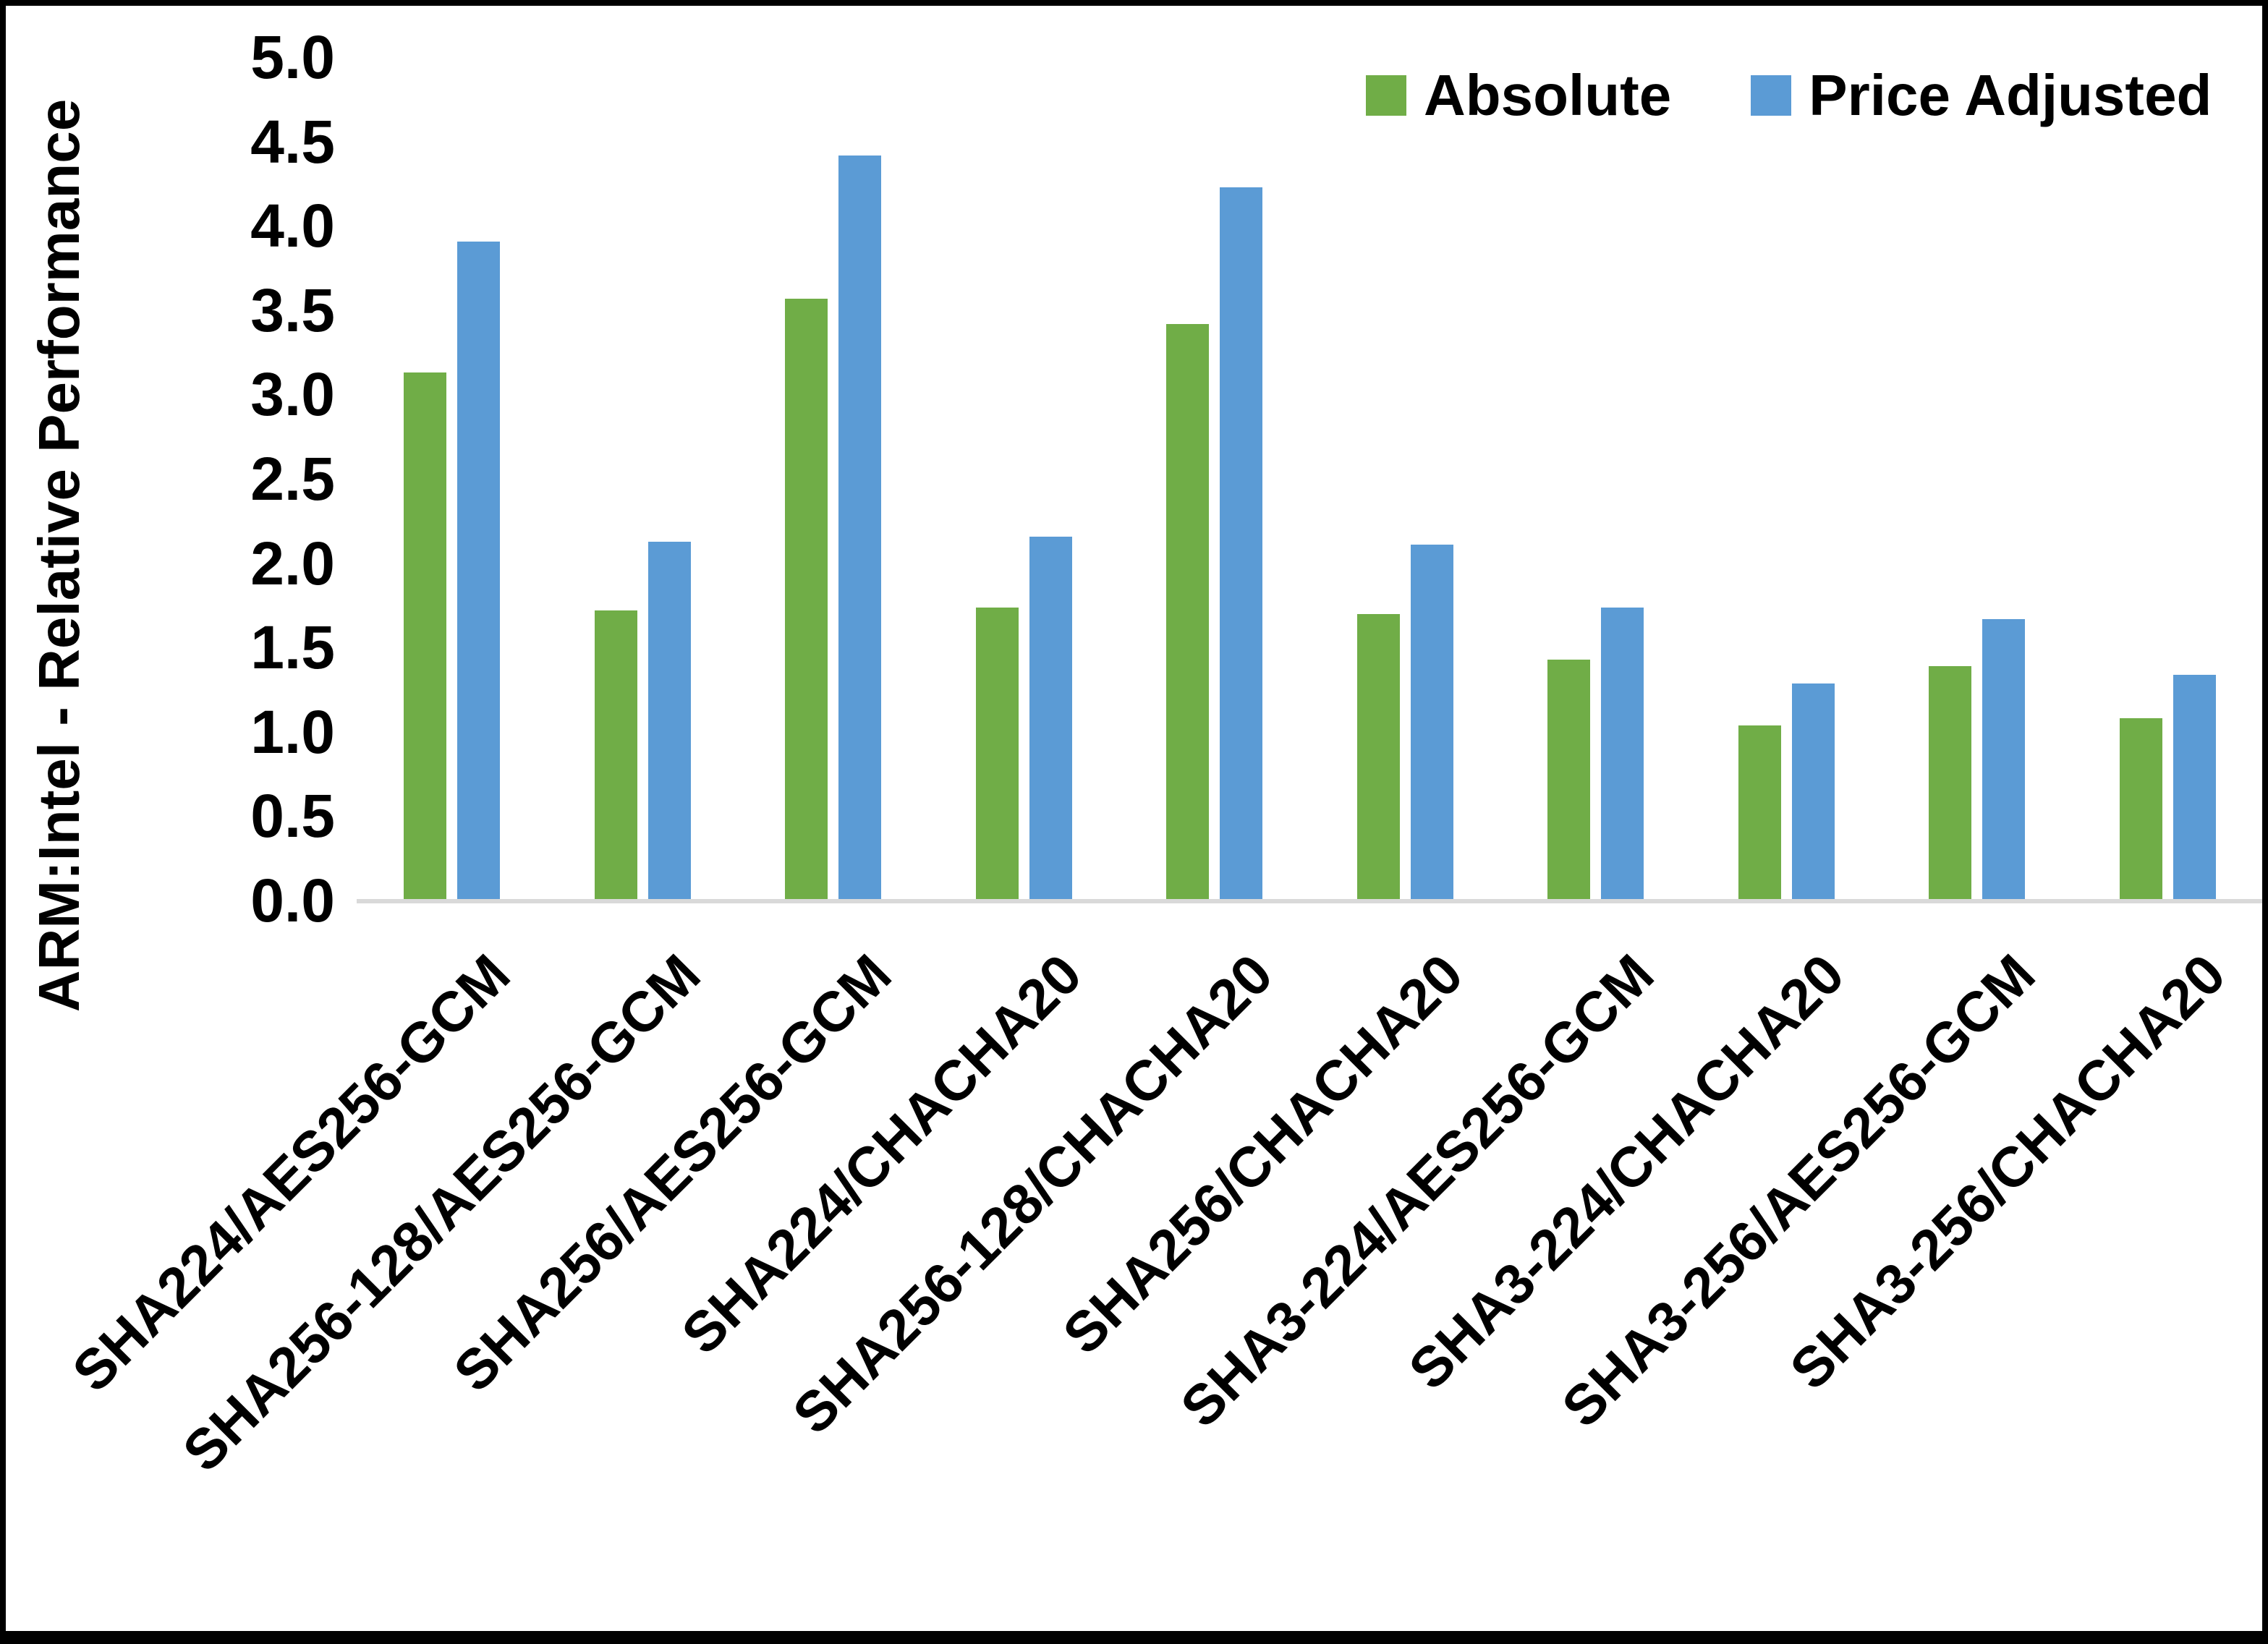 The width and height of the screenshot is (2268, 1644). What do you see at coordinates (1188, 611) in the screenshot?
I see `bar-absolute-SHA256-128/CHACHA20` at bounding box center [1188, 611].